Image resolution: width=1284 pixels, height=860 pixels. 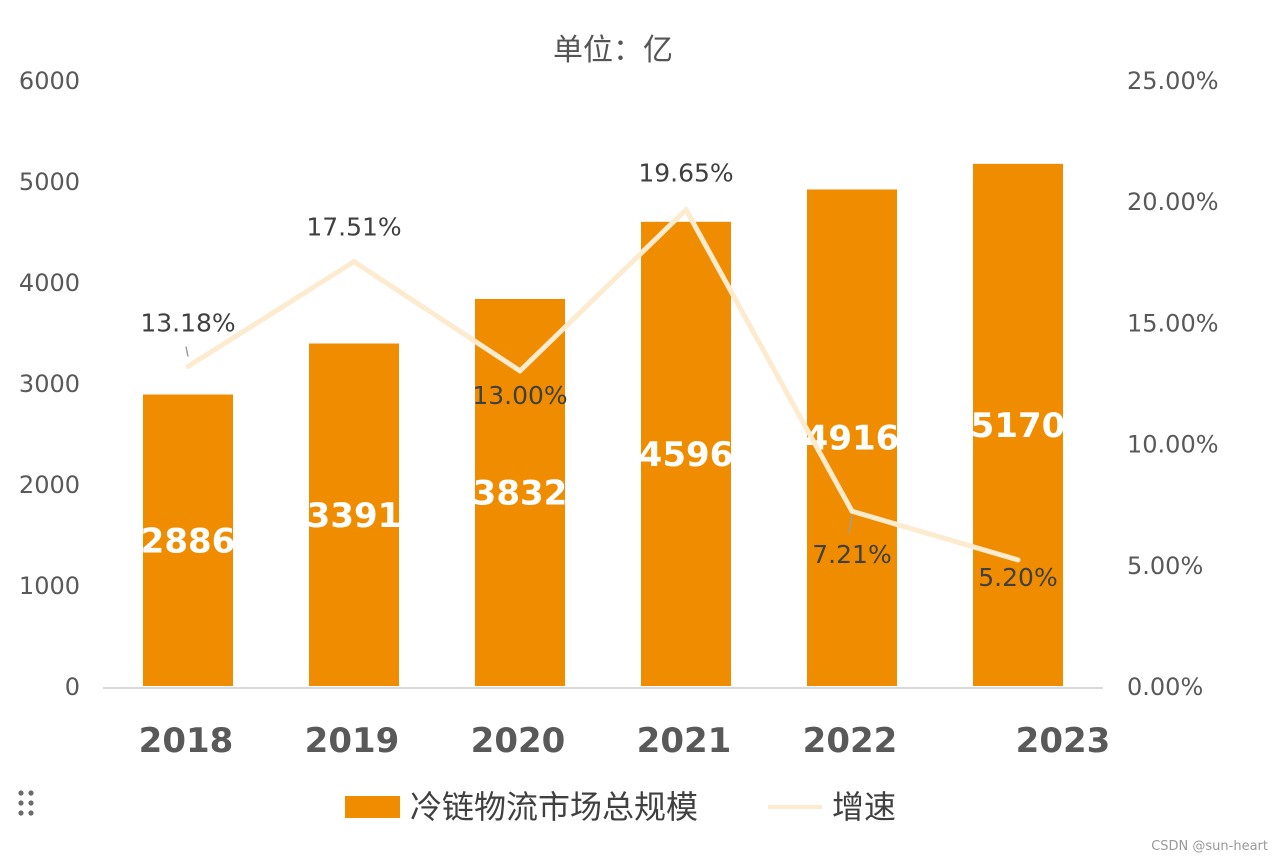 I want to click on line-data-label: 7.21%, so click(x=851, y=554).